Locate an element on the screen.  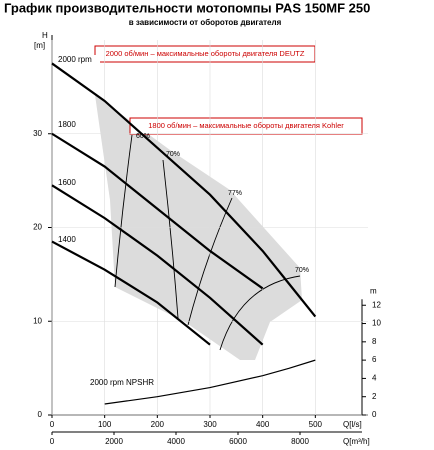
y-tick-label: 0 is located at coordinates (40, 414).